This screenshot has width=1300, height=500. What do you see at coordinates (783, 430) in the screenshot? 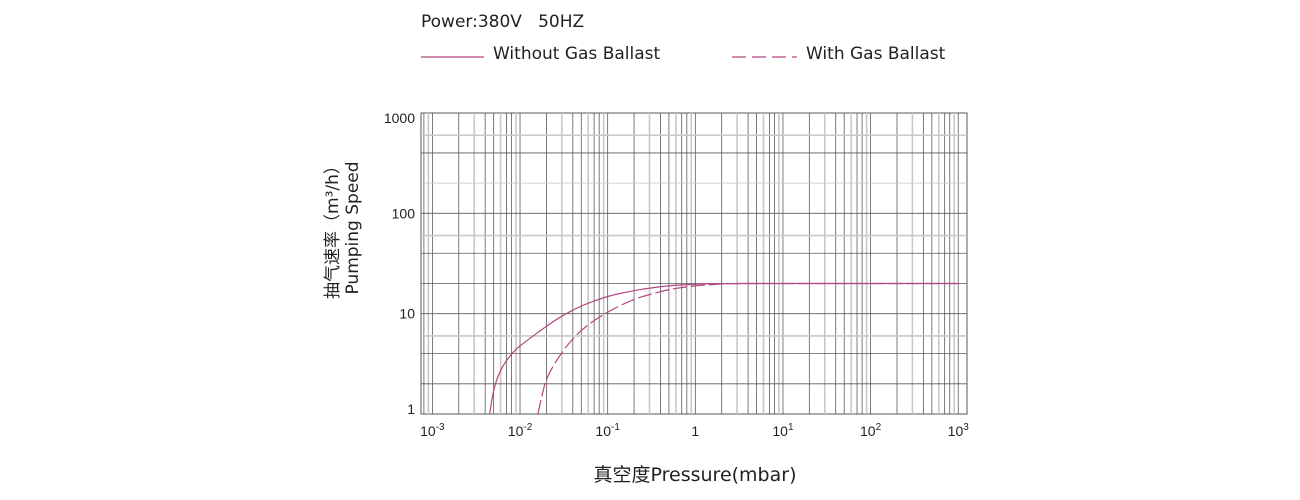
I see `x-tick-label: 10¹` at bounding box center [783, 430].